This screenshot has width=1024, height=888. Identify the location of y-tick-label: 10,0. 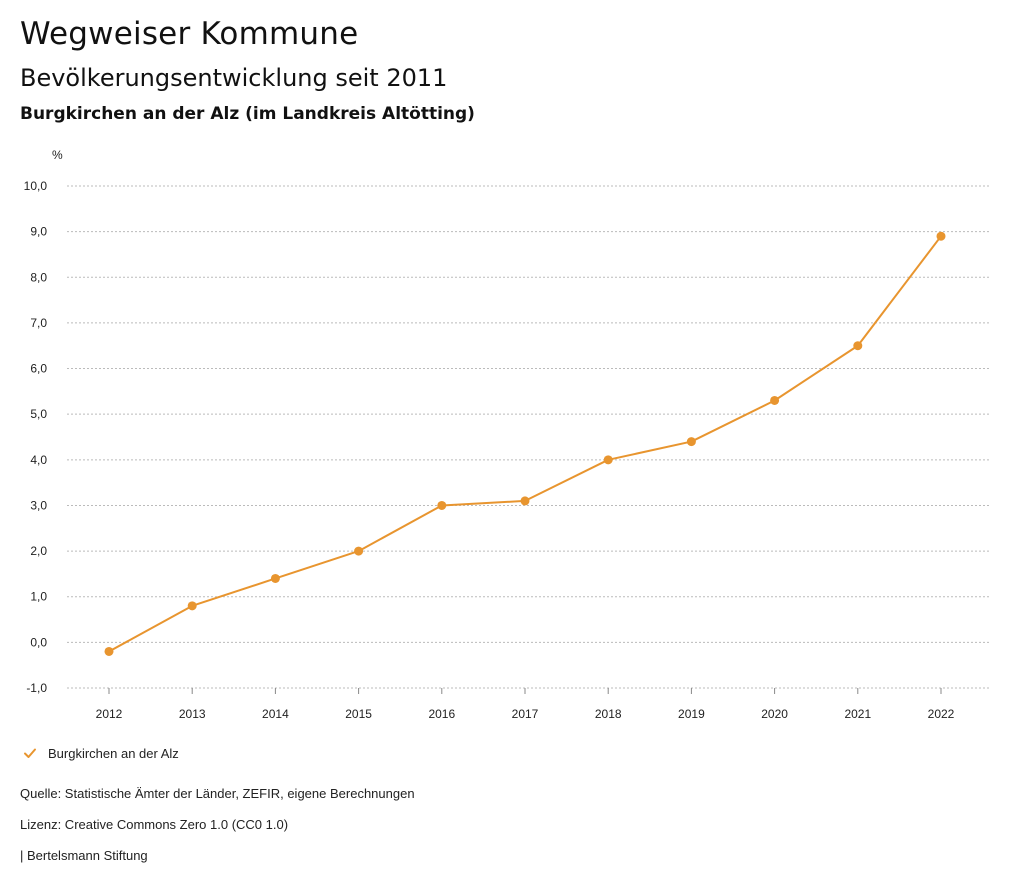
(36, 186).